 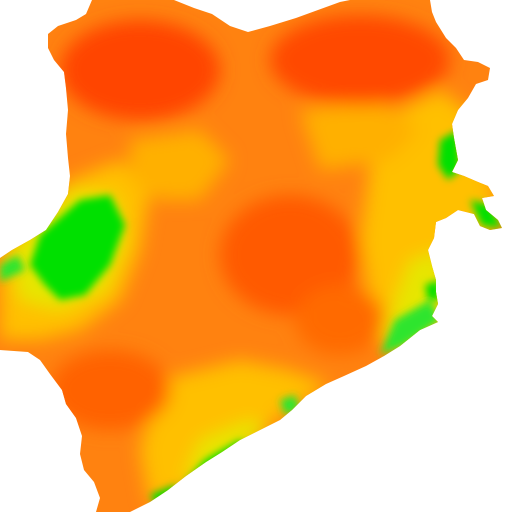 I want to click on heat-zone-east-inlet-green, so click(x=486, y=214).